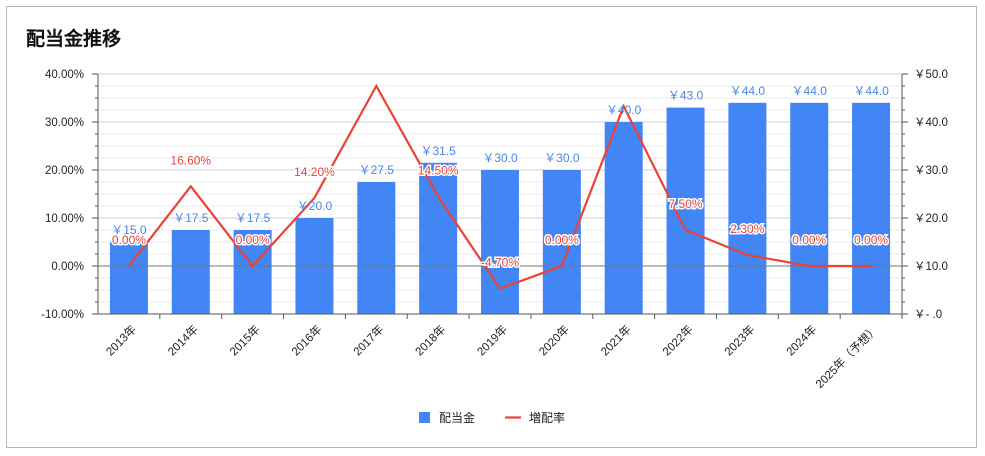 The image size is (985, 456). What do you see at coordinates (747, 229) in the screenshot?
I see `line-value-label: 2.30%` at bounding box center [747, 229].